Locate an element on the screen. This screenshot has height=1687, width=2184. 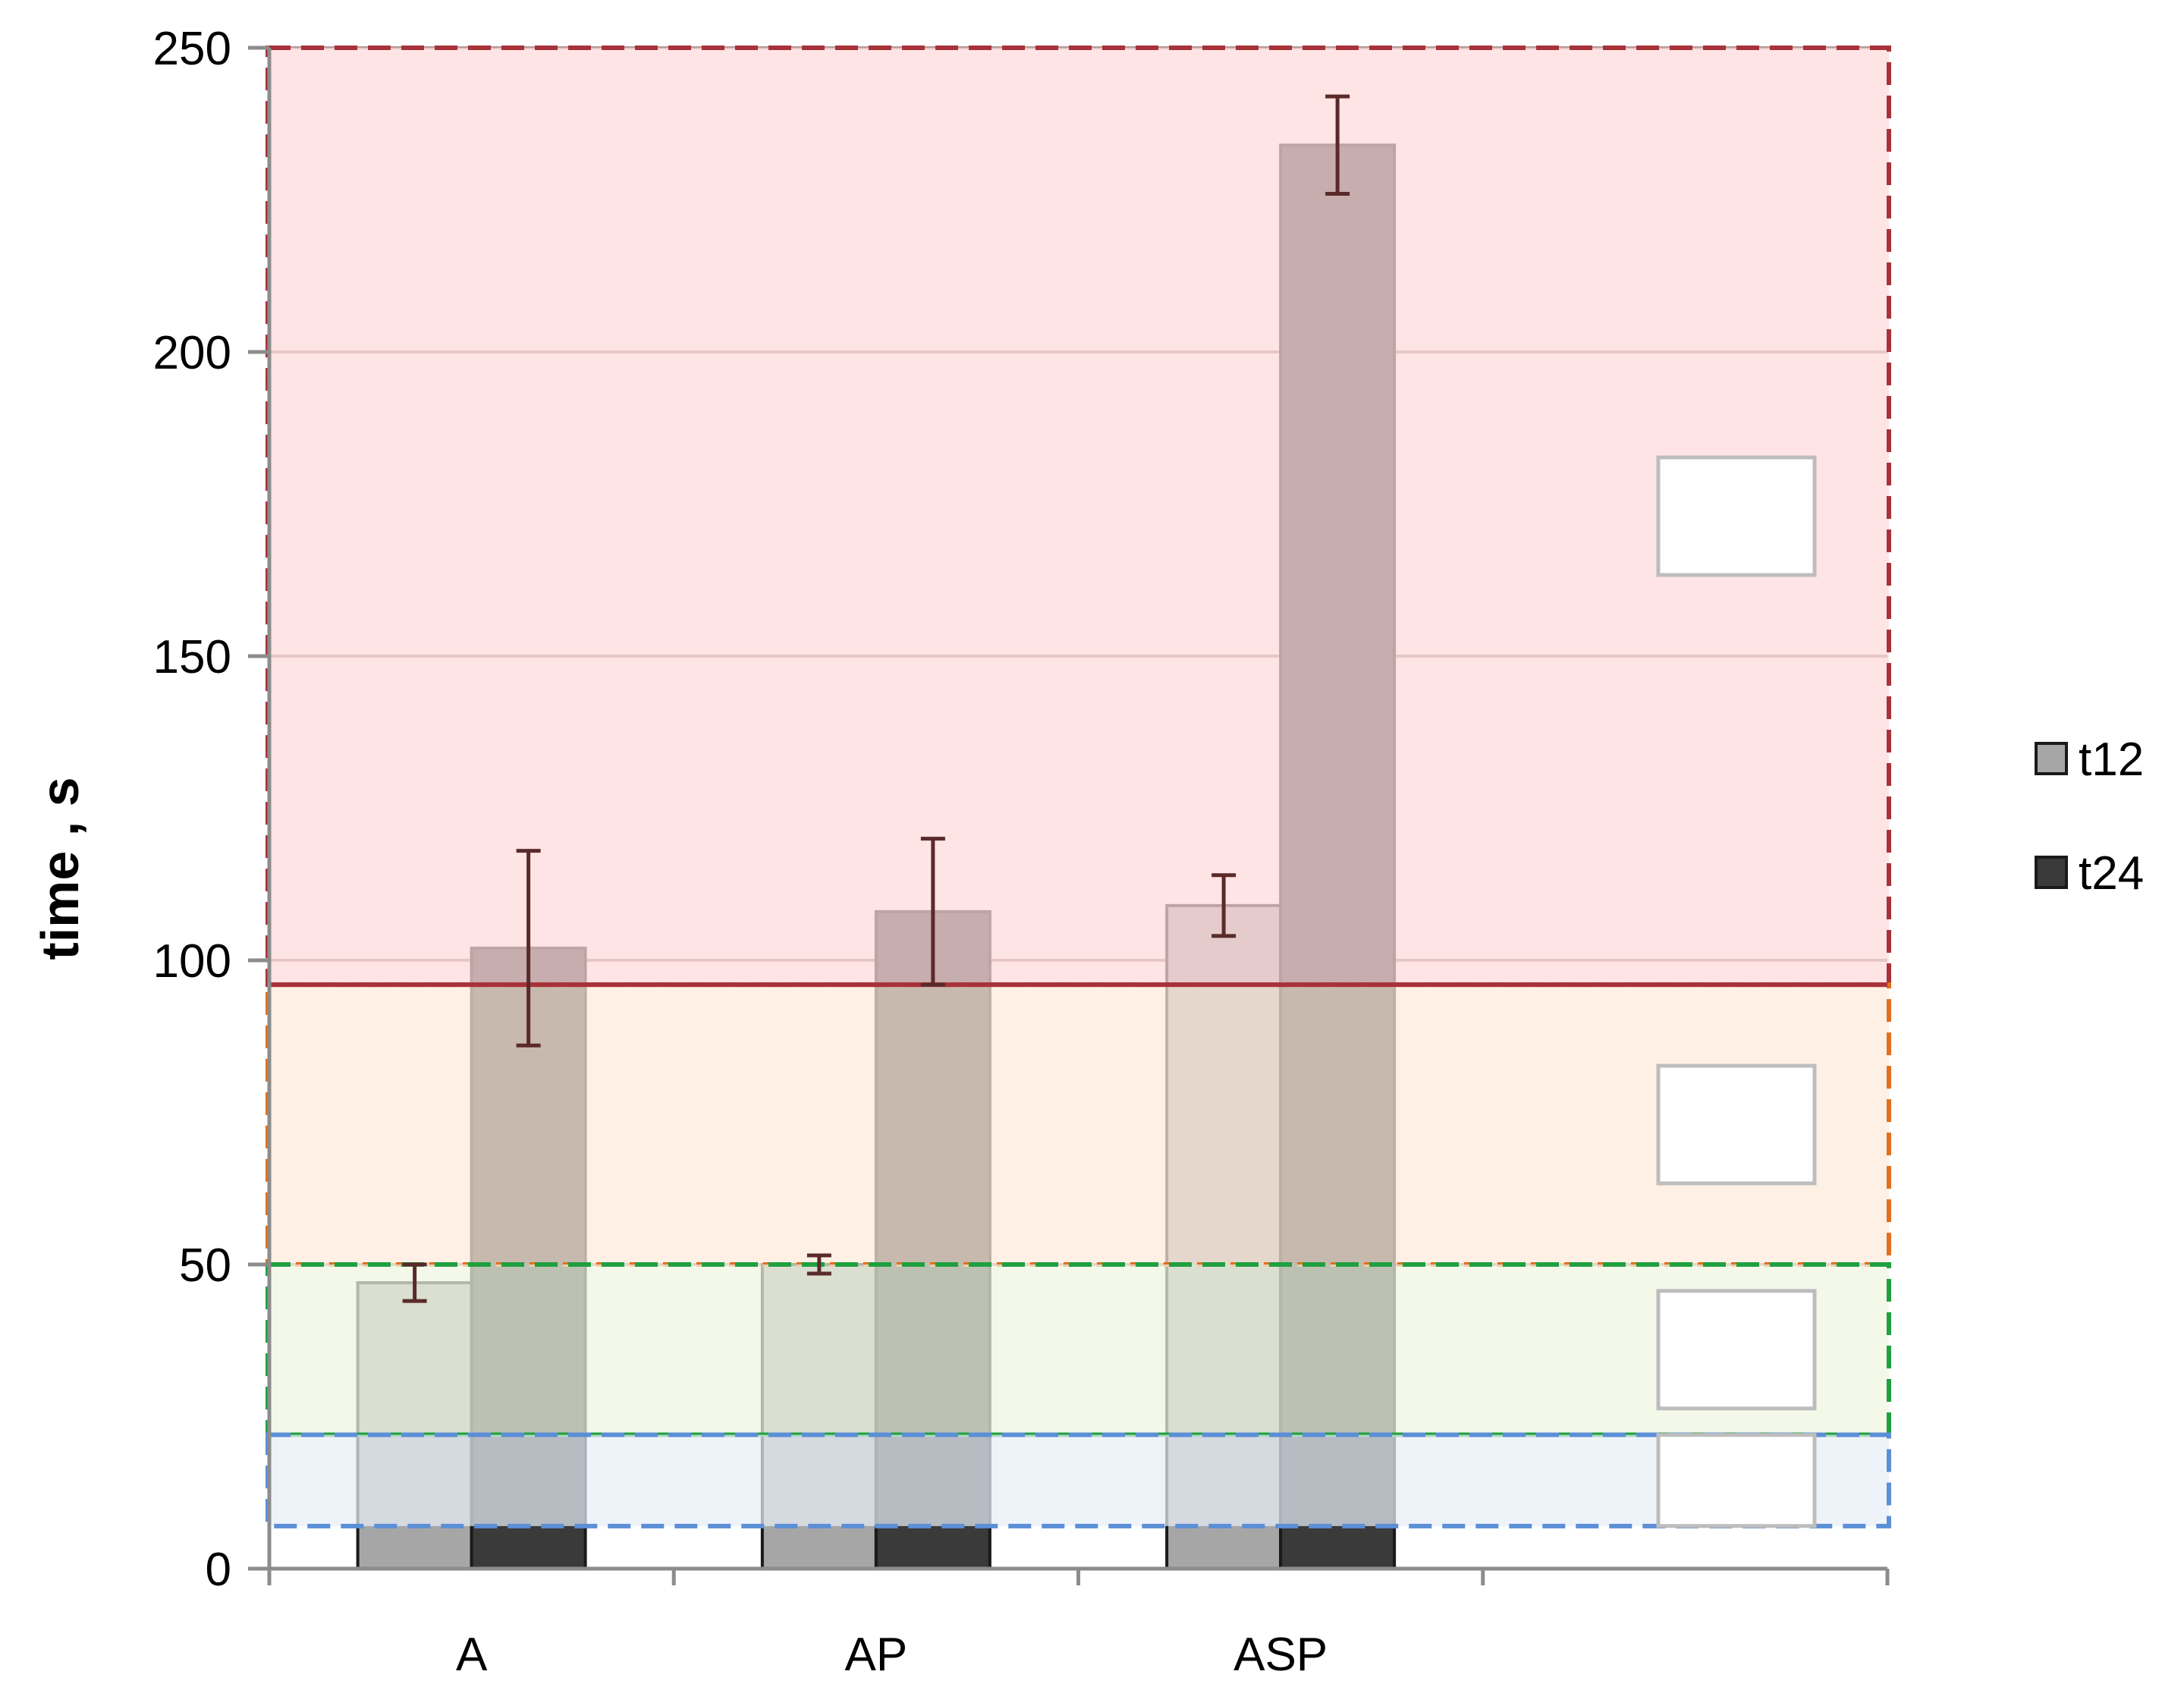
y-tick-label-200: 200 is located at coordinates (192, 353).